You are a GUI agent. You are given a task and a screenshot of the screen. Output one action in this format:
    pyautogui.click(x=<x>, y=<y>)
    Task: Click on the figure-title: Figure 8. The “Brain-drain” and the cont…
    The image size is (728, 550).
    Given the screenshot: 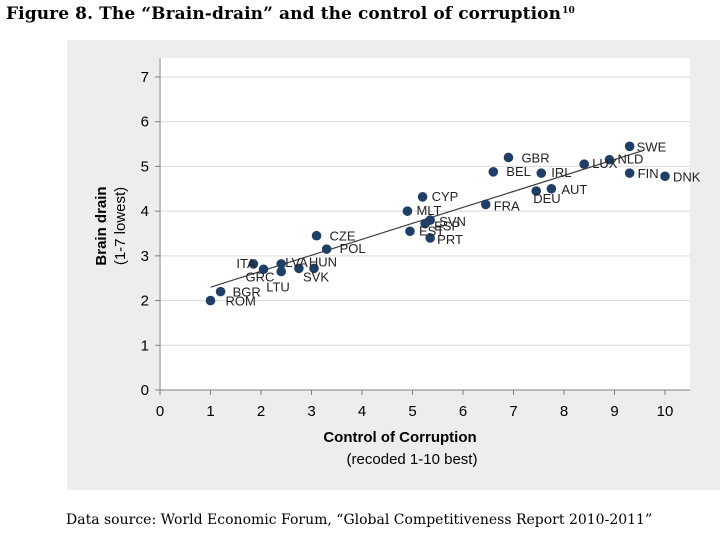 What is the action you would take?
    pyautogui.click(x=290, y=14)
    